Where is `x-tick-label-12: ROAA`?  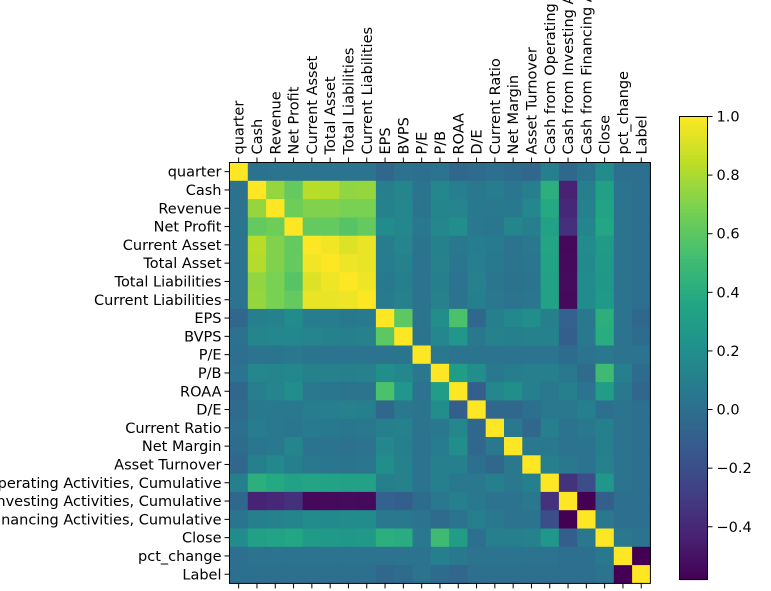 x-tick-label-12: ROAA is located at coordinates (459, 134).